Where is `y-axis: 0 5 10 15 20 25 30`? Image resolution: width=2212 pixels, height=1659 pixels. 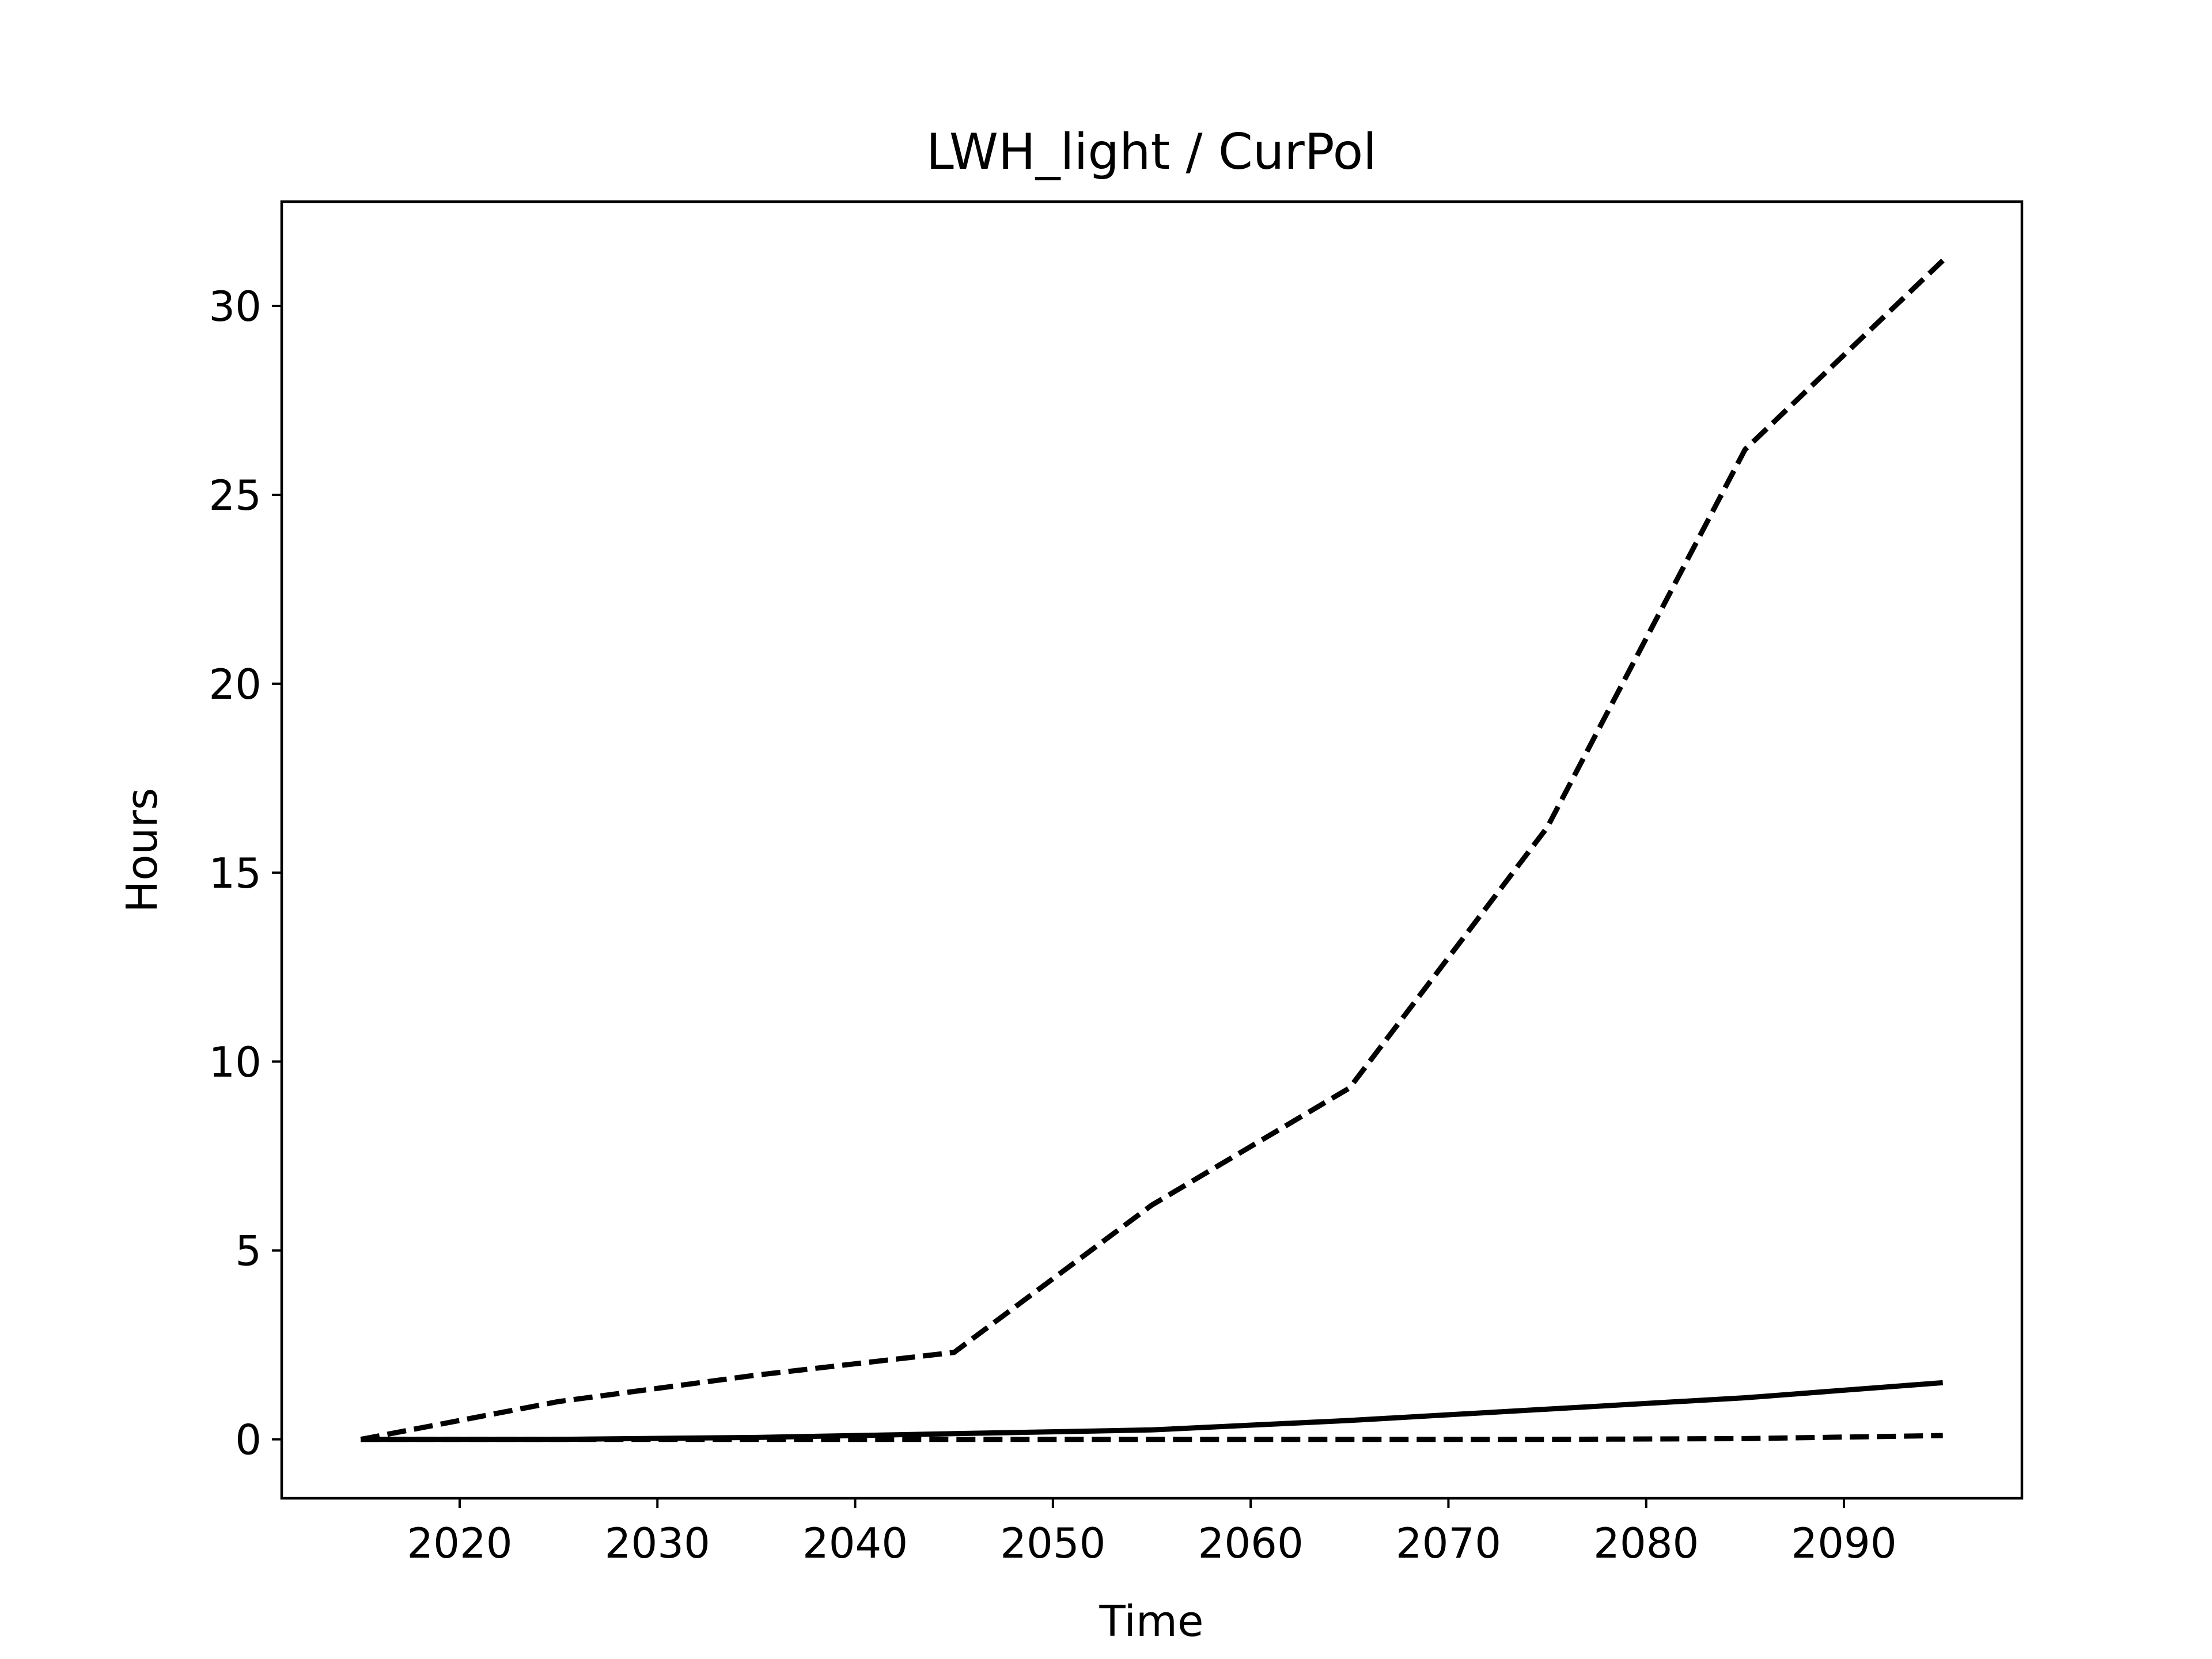 y-axis: 0 5 10 15 20 25 30 is located at coordinates (245, 873).